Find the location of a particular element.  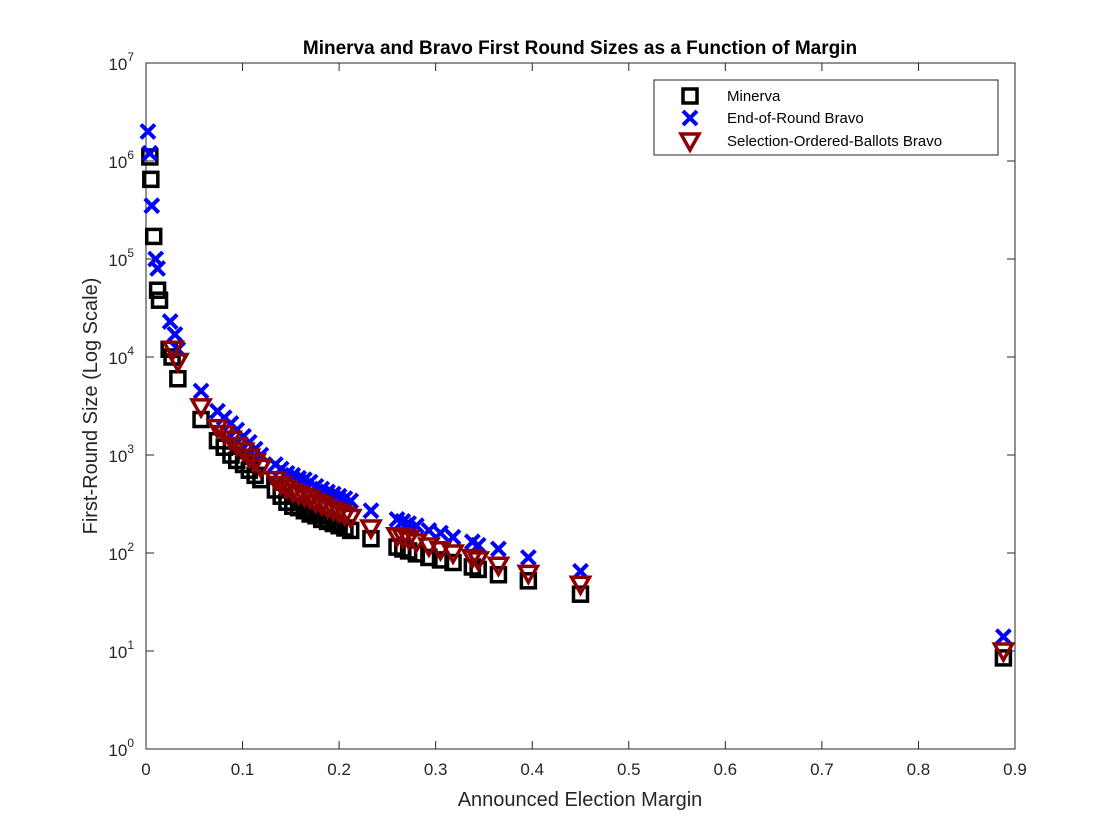

legend-label: End-of-Round Bravo is located at coordinates (795, 118).